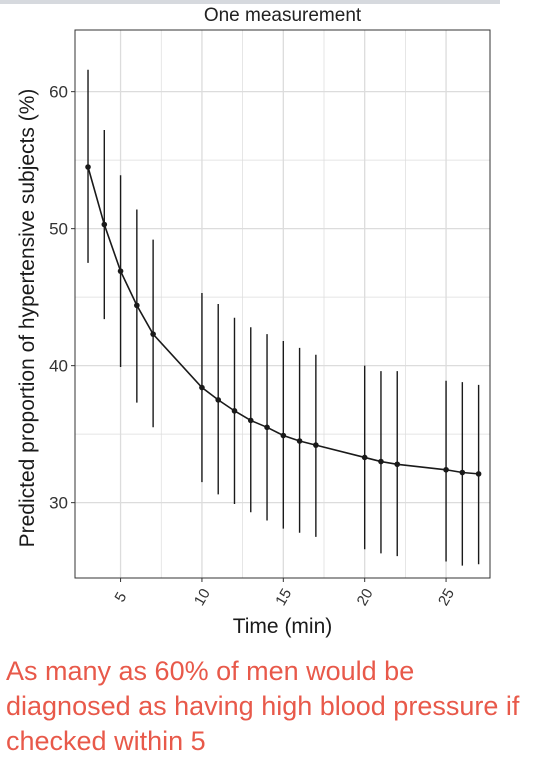 The width and height of the screenshot is (540, 768). What do you see at coordinates (121, 597) in the screenshot?
I see `x-tick-label: 5` at bounding box center [121, 597].